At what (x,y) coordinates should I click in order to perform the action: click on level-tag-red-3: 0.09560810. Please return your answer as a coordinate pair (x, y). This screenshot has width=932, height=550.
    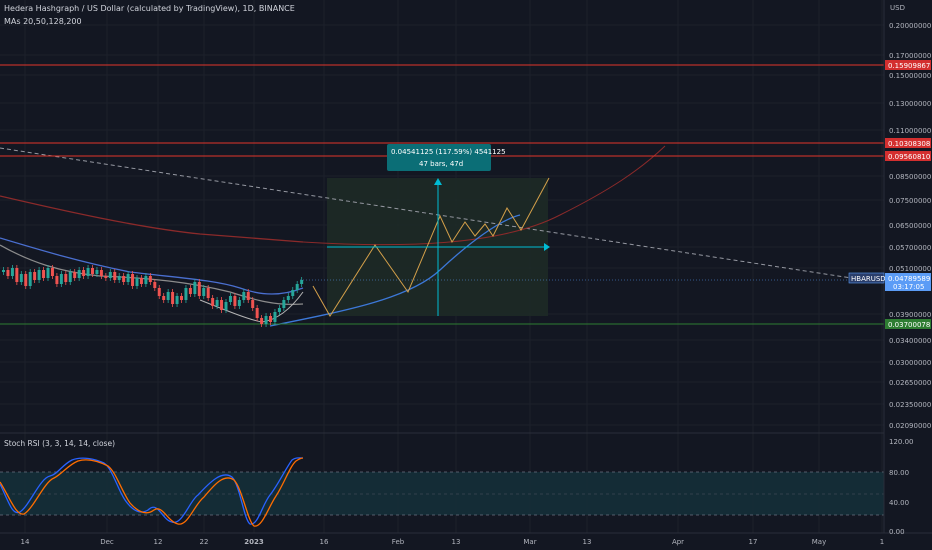
    Looking at the image, I should click on (909, 157).